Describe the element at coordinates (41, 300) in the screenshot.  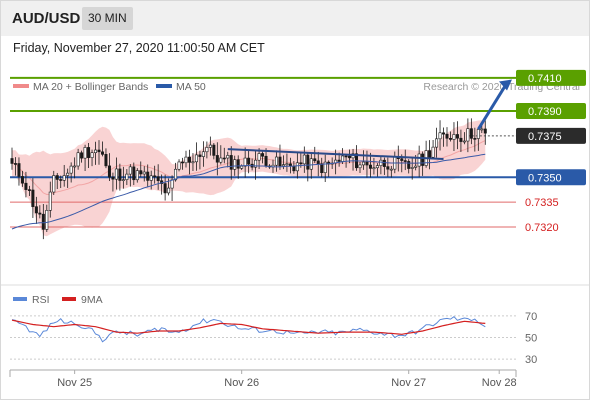
I see `rsi-legend-label: RSI` at that location.